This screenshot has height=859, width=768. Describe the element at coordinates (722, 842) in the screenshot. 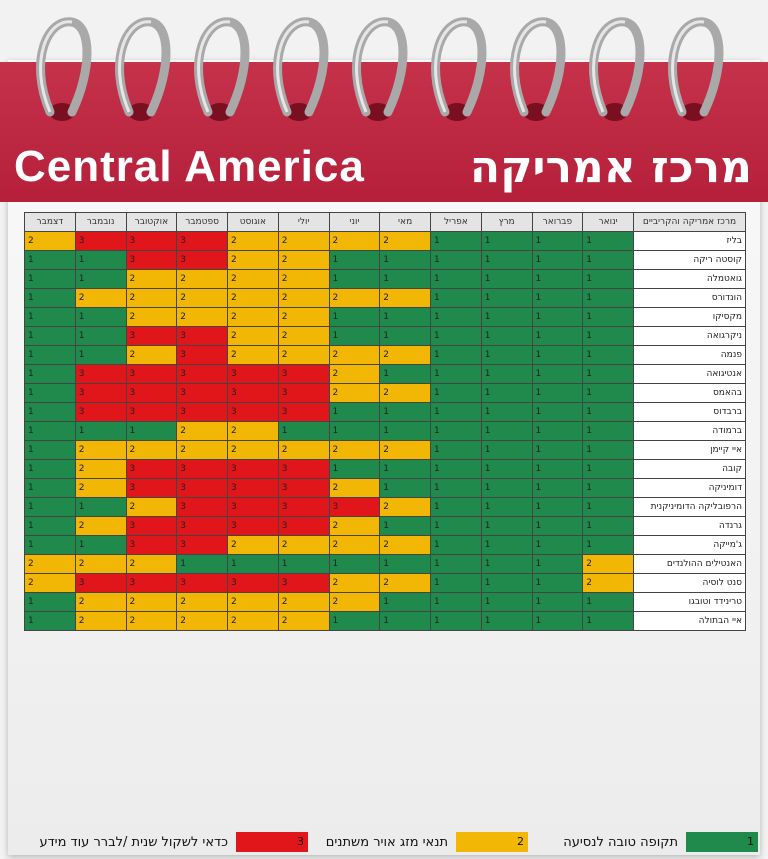

I see `legend-swatch: 1` at that location.